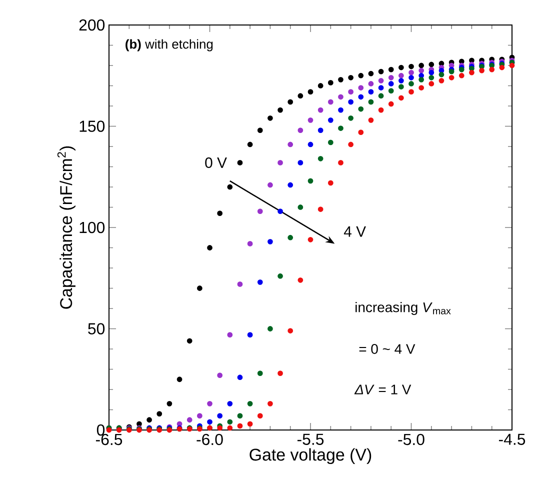 The width and height of the screenshot is (544, 492). Describe the element at coordinates (100, 430) in the screenshot. I see `y-tick-label: 0` at that location.